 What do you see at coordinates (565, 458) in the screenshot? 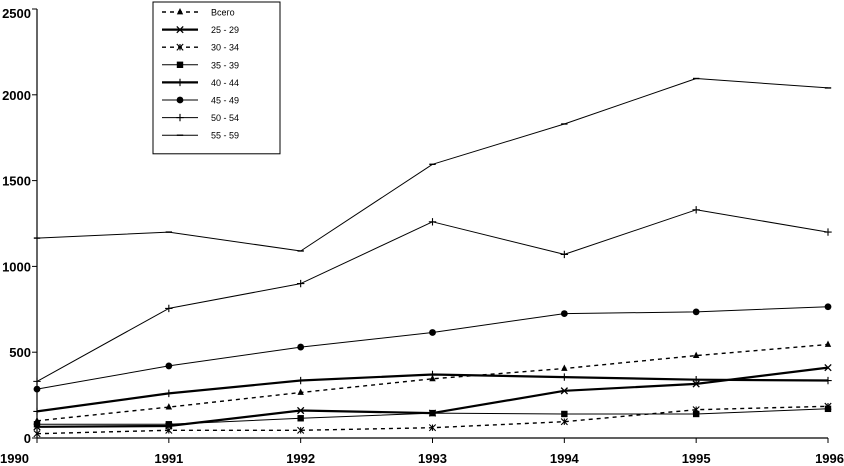
I see `x-tick-label: 1994` at bounding box center [565, 458].